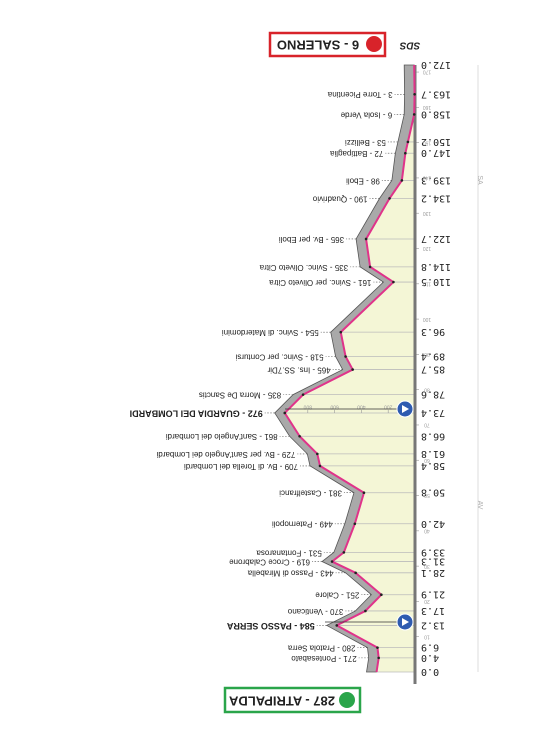  What do you see at coordinates (433, 465) in the screenshot?
I see `x-tick-label: 58.4` at bounding box center [433, 465].